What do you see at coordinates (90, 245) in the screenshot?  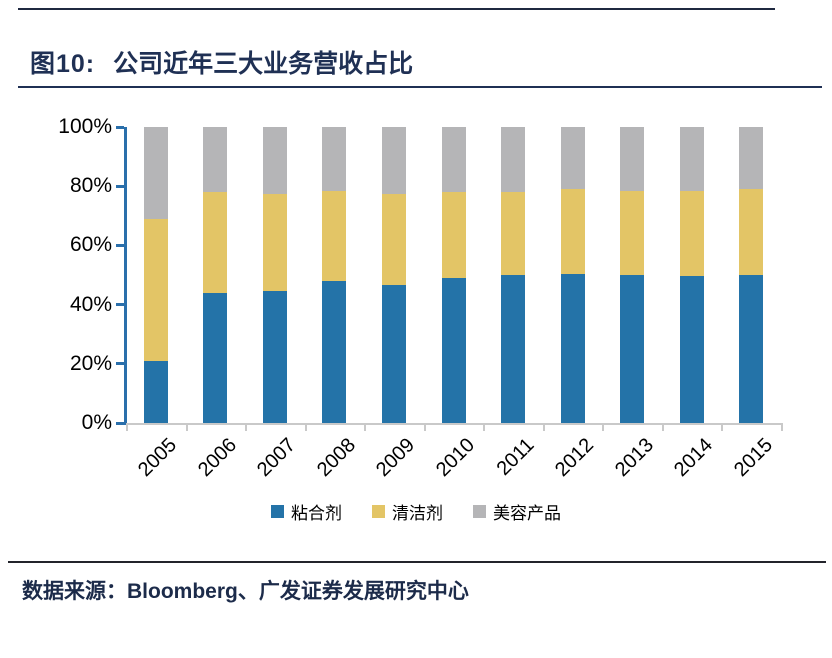 I see `y-tick-label: 60%` at bounding box center [90, 245].